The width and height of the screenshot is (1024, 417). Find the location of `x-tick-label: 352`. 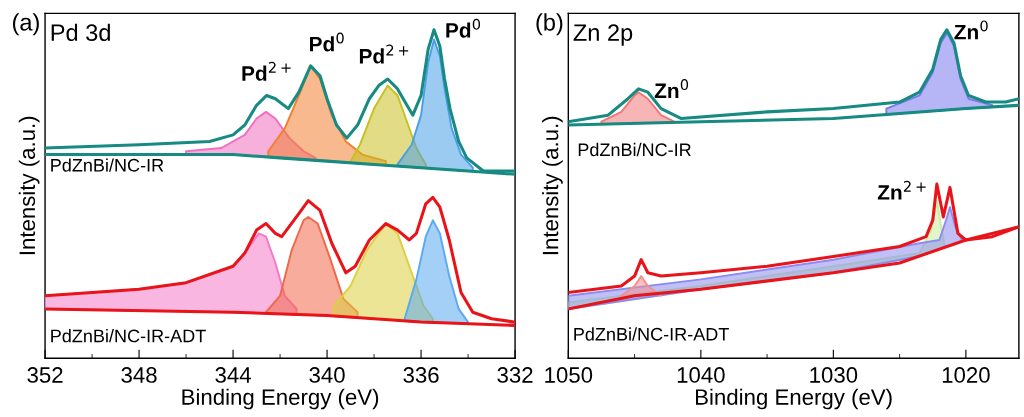

x-tick-label: 352 is located at coordinates (45, 375).